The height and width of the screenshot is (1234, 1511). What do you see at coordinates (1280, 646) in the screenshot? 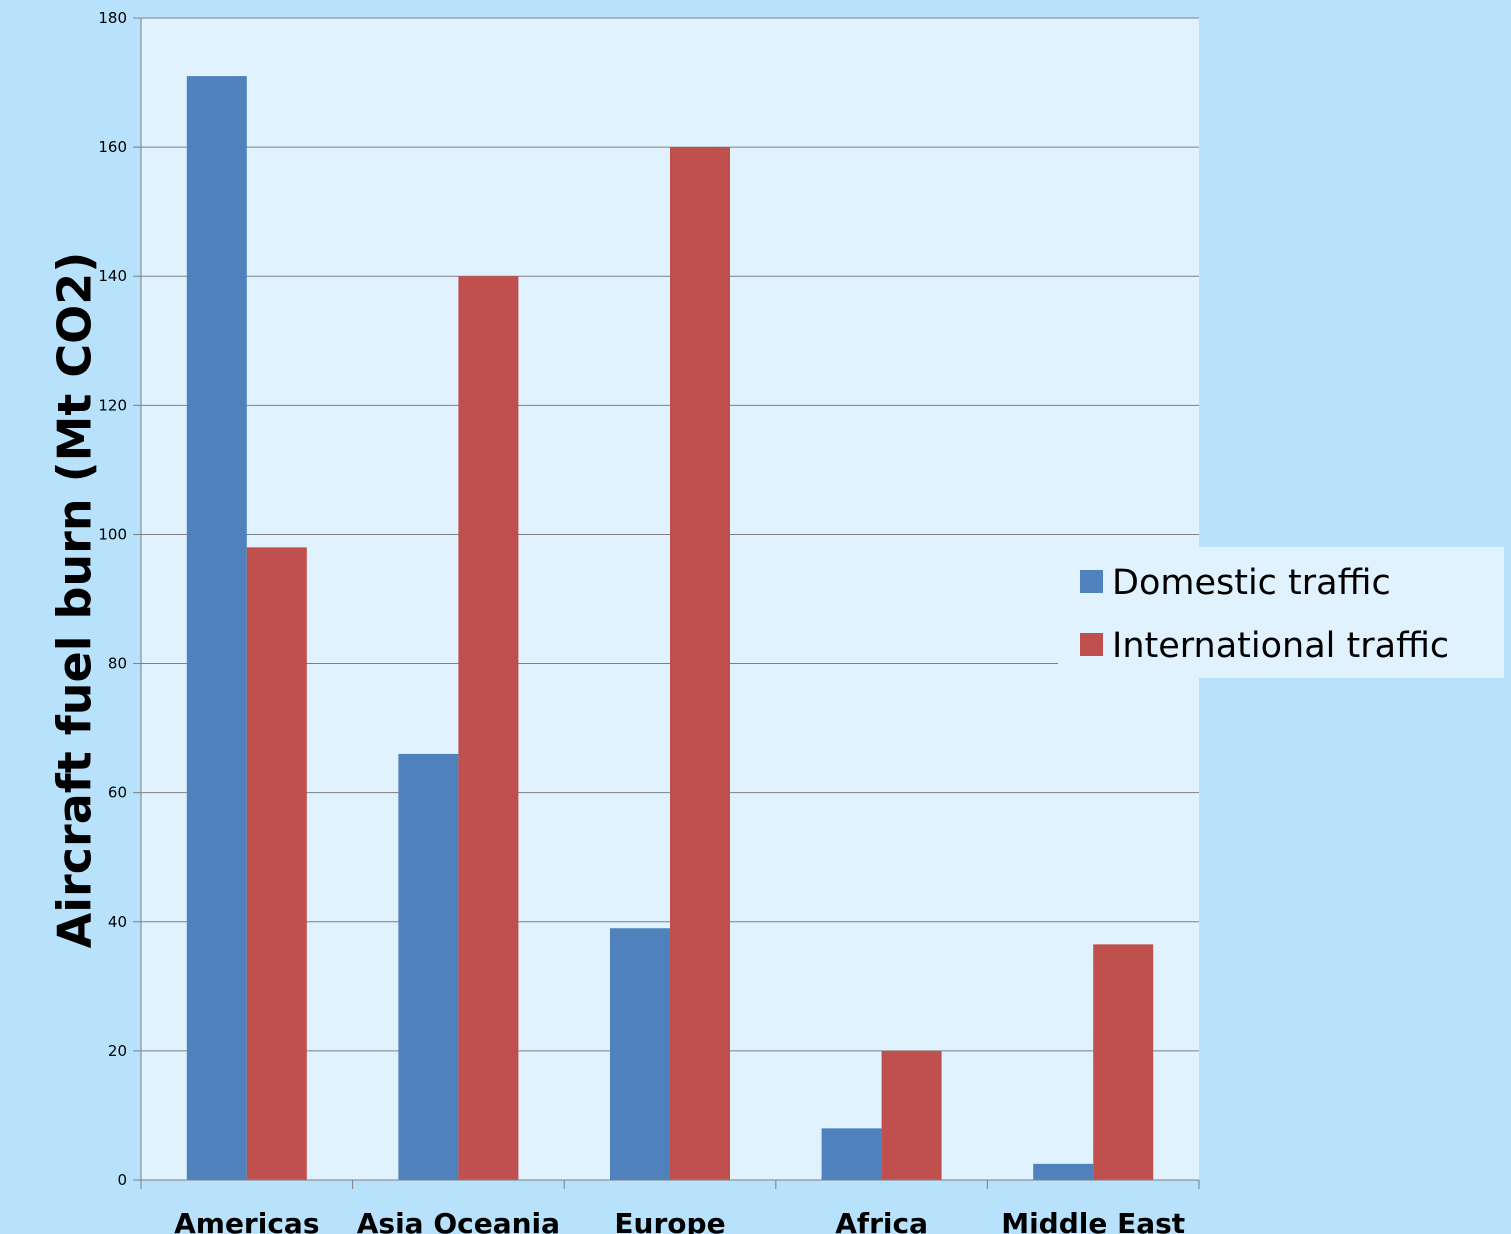
I see `legend-label-international: International traffic` at bounding box center [1280, 646].